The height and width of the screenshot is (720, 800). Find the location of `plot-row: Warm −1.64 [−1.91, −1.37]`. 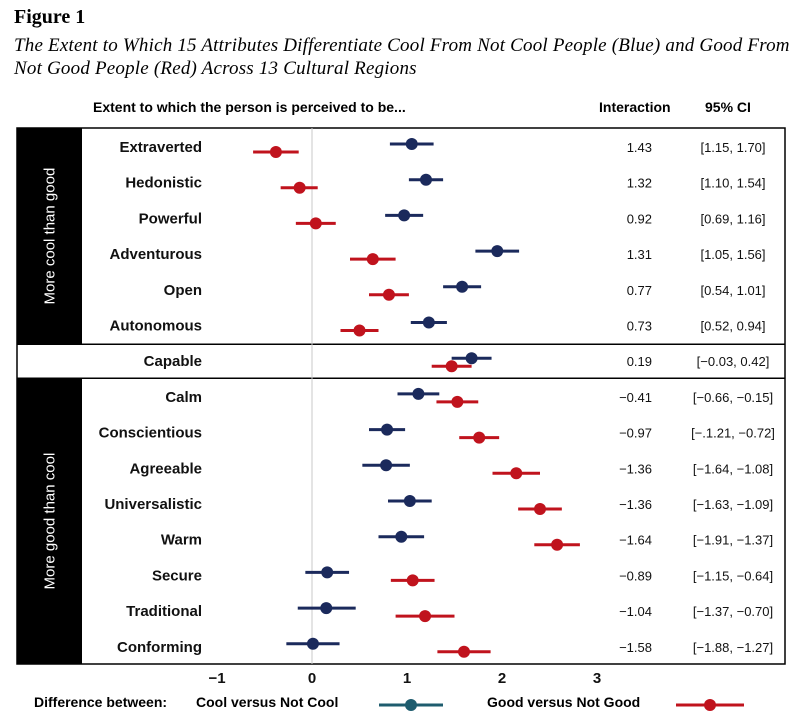

plot-row: Warm −1.64 [−1.91, −1.37] is located at coordinates (467, 540).